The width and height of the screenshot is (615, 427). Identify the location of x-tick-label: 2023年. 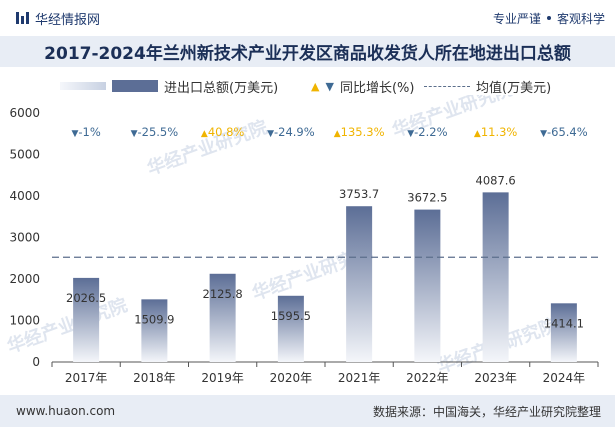
(495, 378).